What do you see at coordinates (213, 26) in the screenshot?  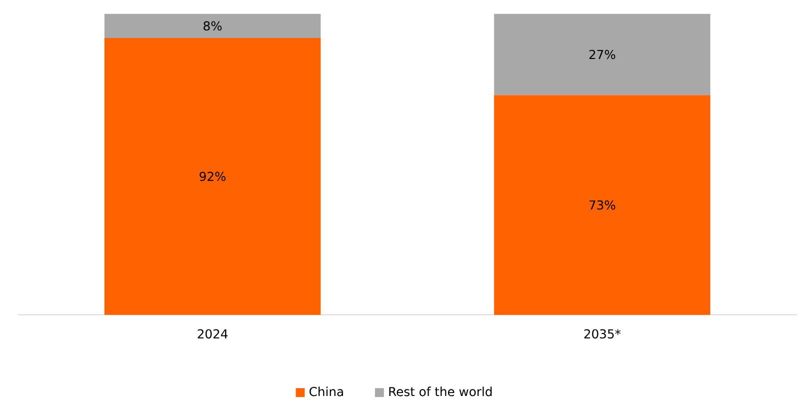 I see `data-label: 8%` at bounding box center [213, 26].